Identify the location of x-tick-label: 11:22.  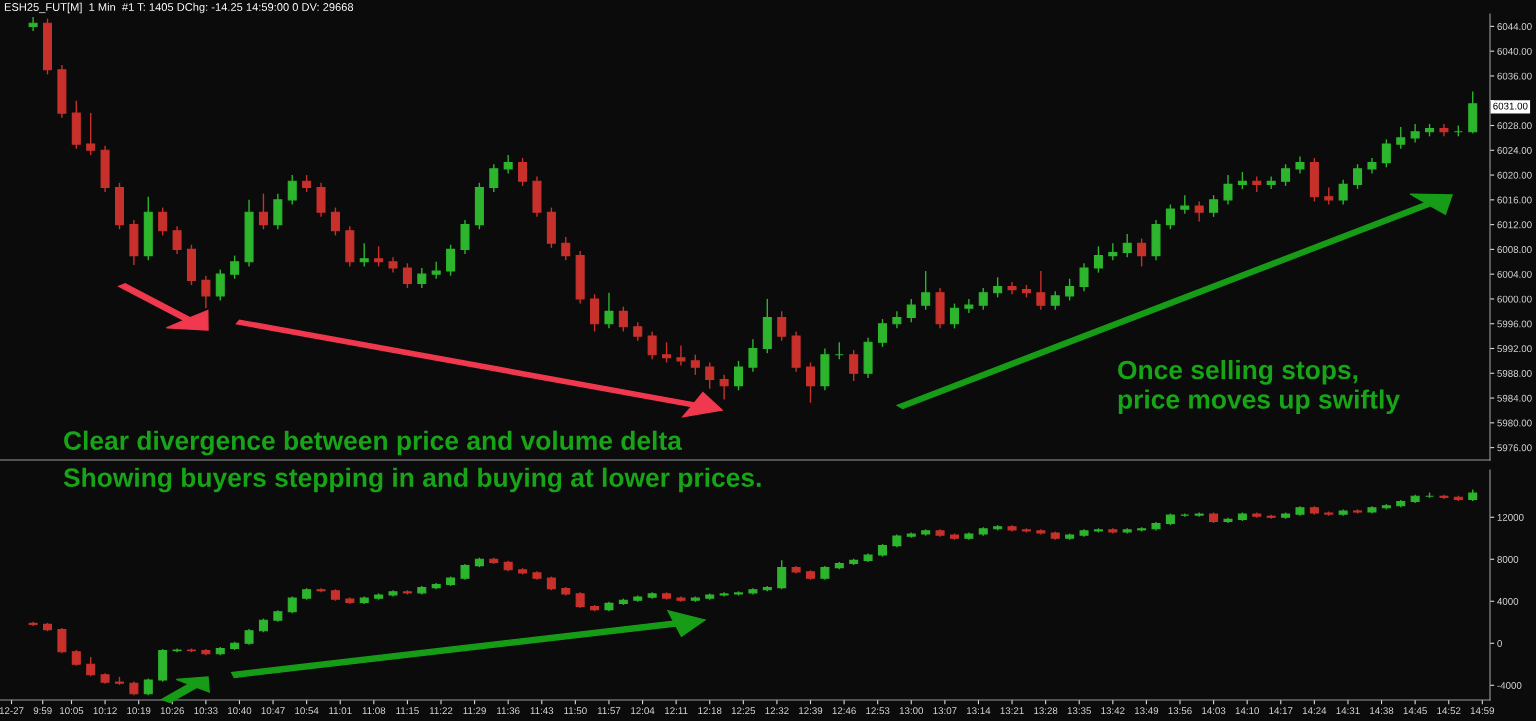
(441, 710).